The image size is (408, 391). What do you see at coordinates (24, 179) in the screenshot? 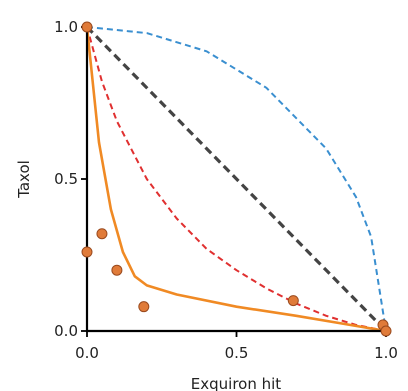
I see `y-axis-label: Taxol` at bounding box center [24, 179].